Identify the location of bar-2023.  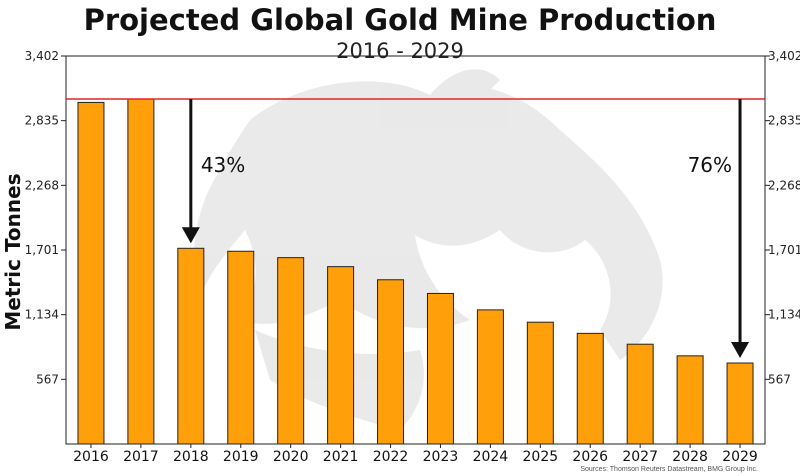
(440, 368).